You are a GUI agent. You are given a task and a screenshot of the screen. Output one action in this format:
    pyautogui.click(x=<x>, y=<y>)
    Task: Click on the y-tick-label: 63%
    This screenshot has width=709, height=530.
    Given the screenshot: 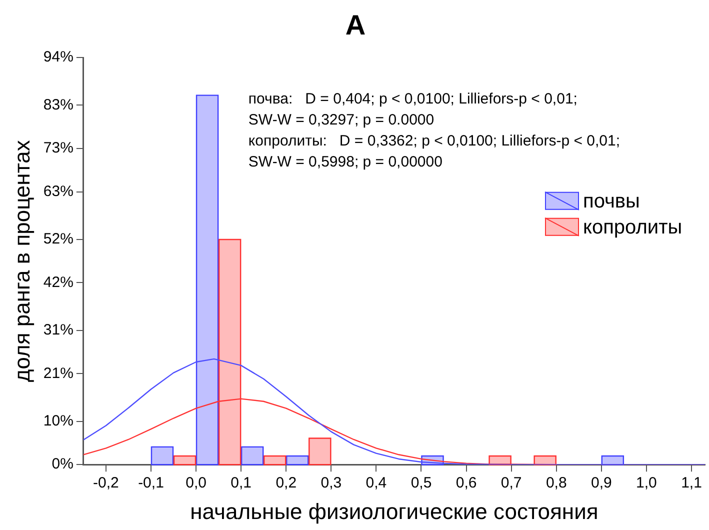 What is the action you would take?
    pyautogui.click(x=58, y=191)
    